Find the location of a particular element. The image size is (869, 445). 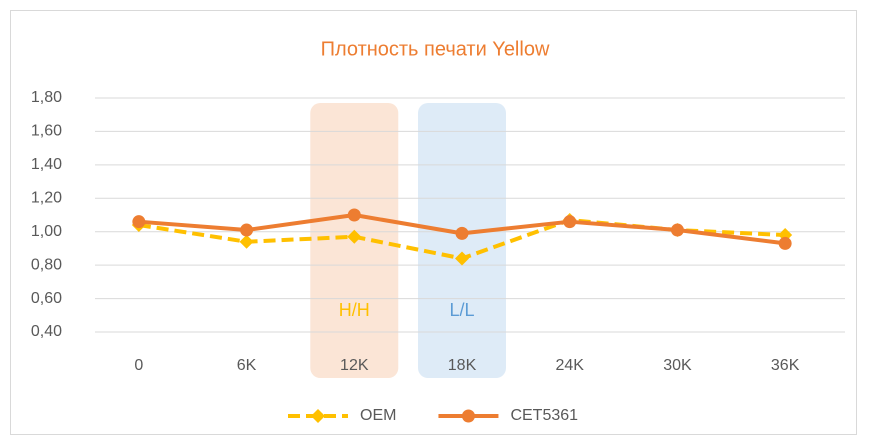

y-tick-label: 1,60 is located at coordinates (46, 131).